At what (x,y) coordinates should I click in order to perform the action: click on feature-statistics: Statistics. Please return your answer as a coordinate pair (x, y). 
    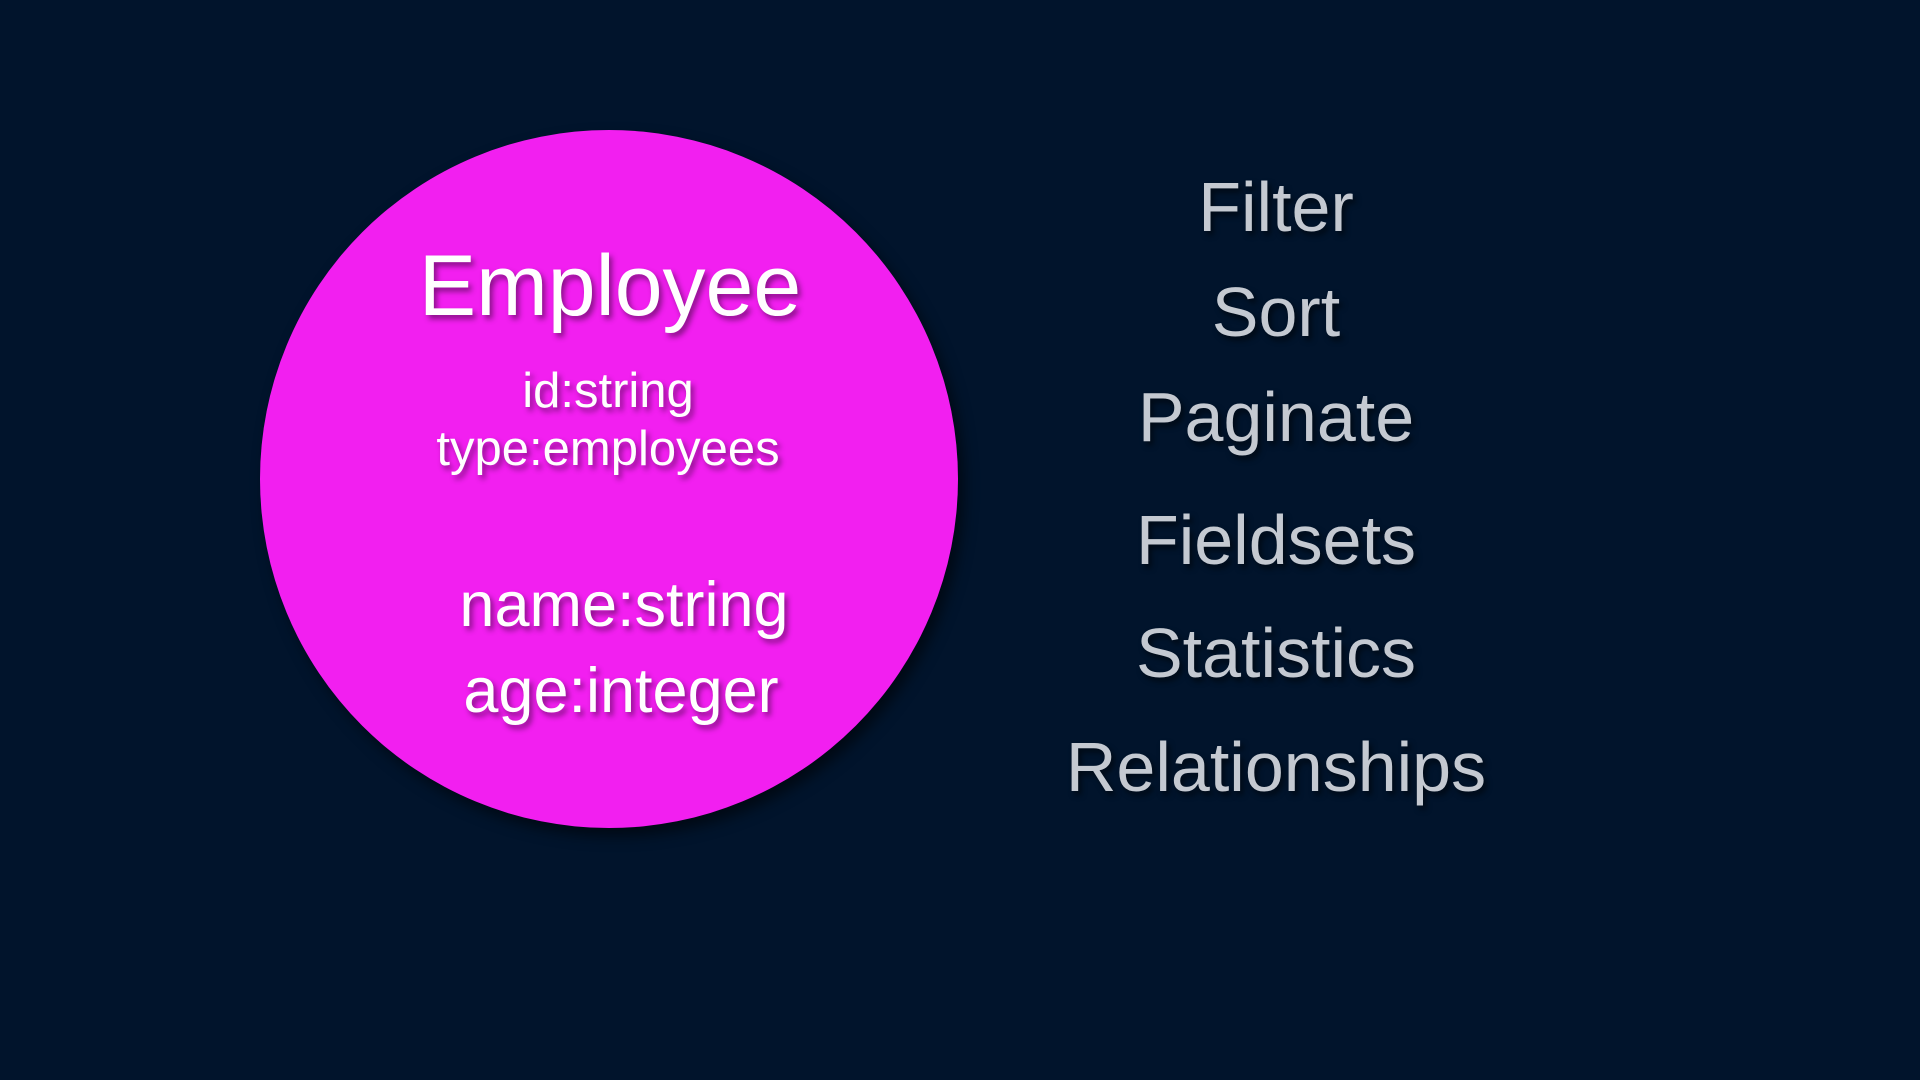
    Looking at the image, I should click on (1276, 653).